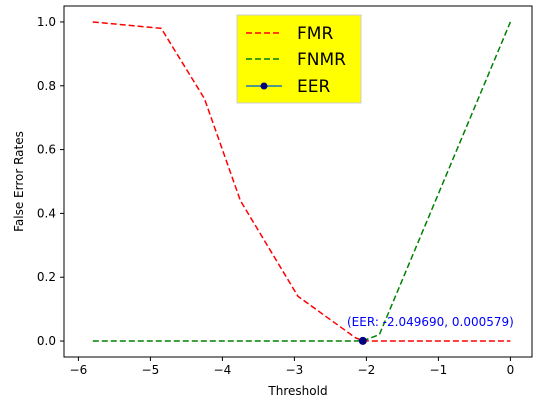 This screenshot has width=536, height=399. Describe the element at coordinates (223, 370) in the screenshot. I see `x-tick-label: −4` at that location.